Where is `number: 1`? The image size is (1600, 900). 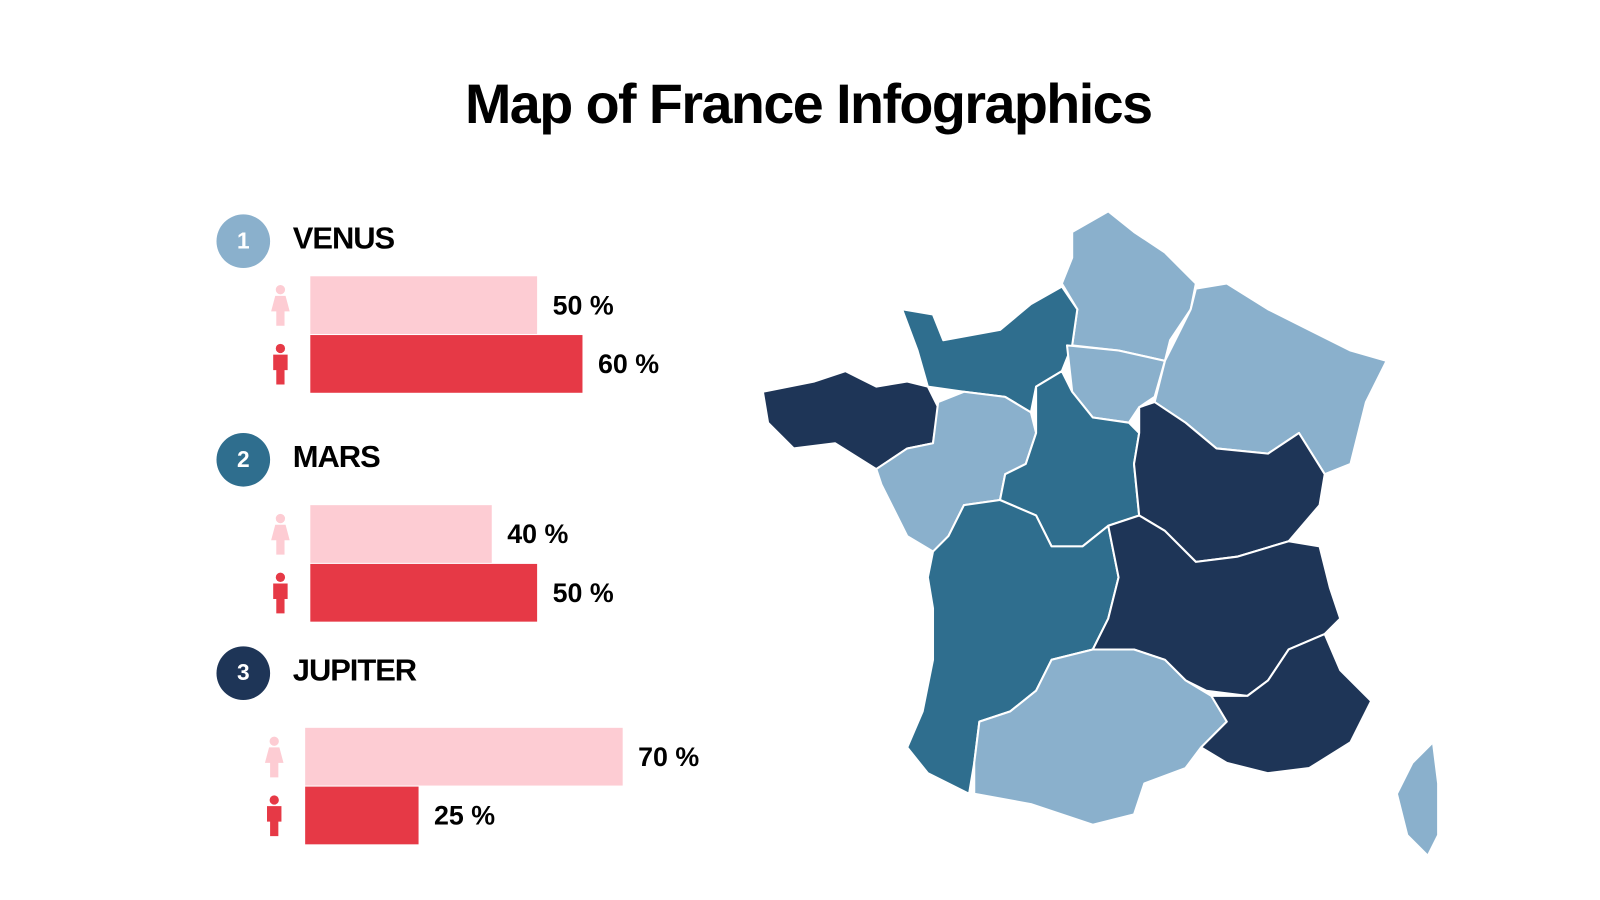 number: 1 is located at coordinates (243, 240).